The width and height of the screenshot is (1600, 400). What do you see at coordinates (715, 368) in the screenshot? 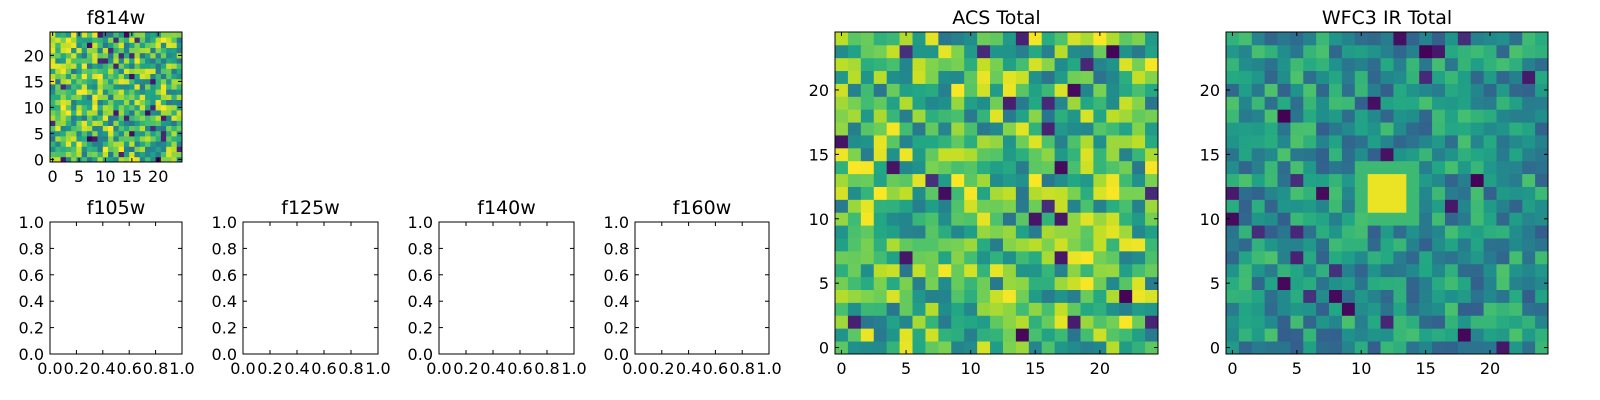
I see `x-tick-label: 0.6` at bounding box center [715, 368].